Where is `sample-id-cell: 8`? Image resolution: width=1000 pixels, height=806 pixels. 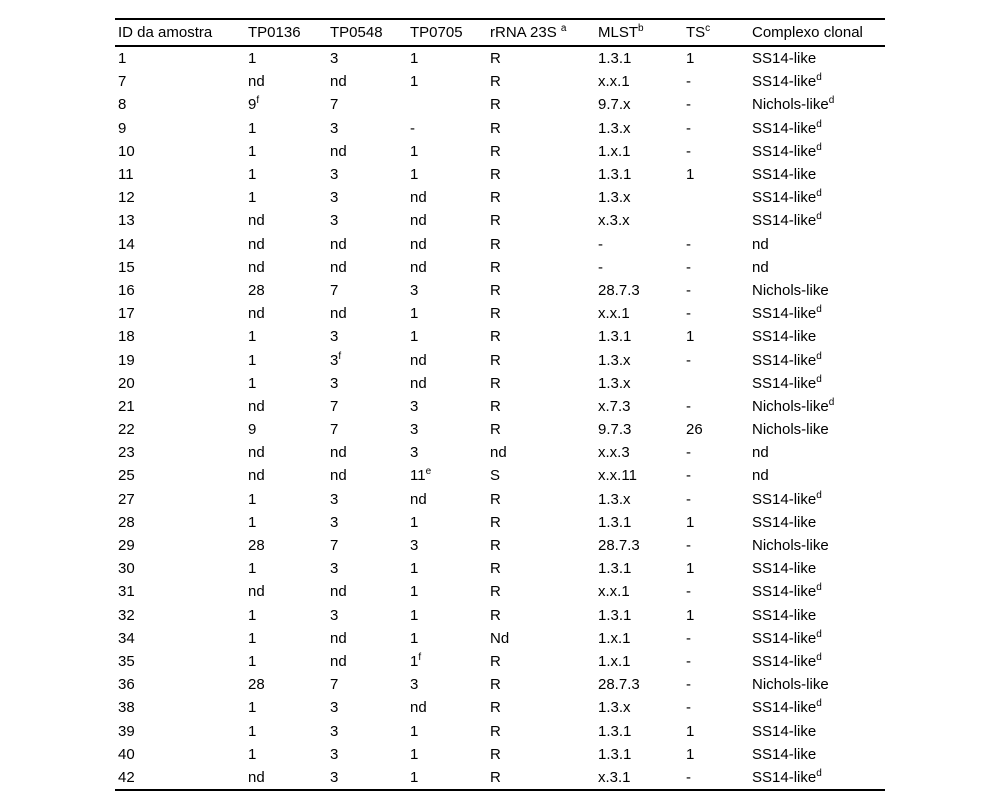
sample-id-cell: 8 is located at coordinates (122, 105).